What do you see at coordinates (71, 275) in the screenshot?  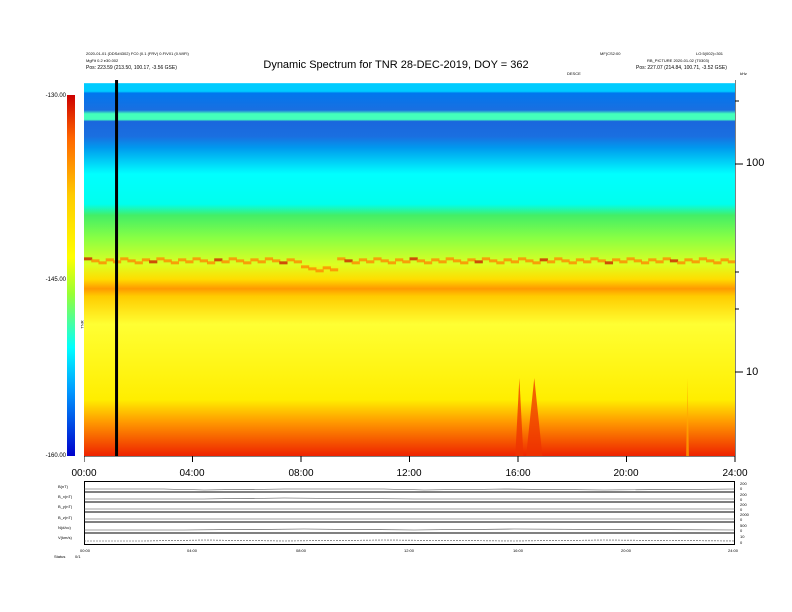 I see `colorbar` at bounding box center [71, 275].